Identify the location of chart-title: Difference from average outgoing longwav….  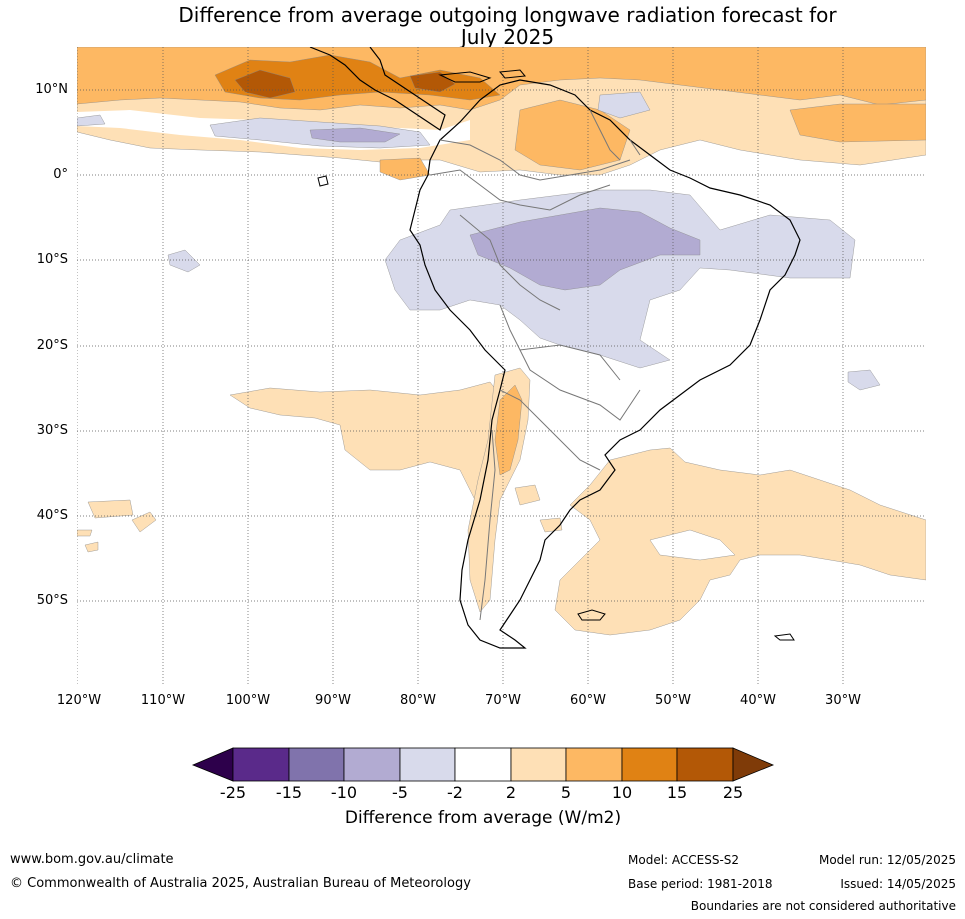
(507, 26).